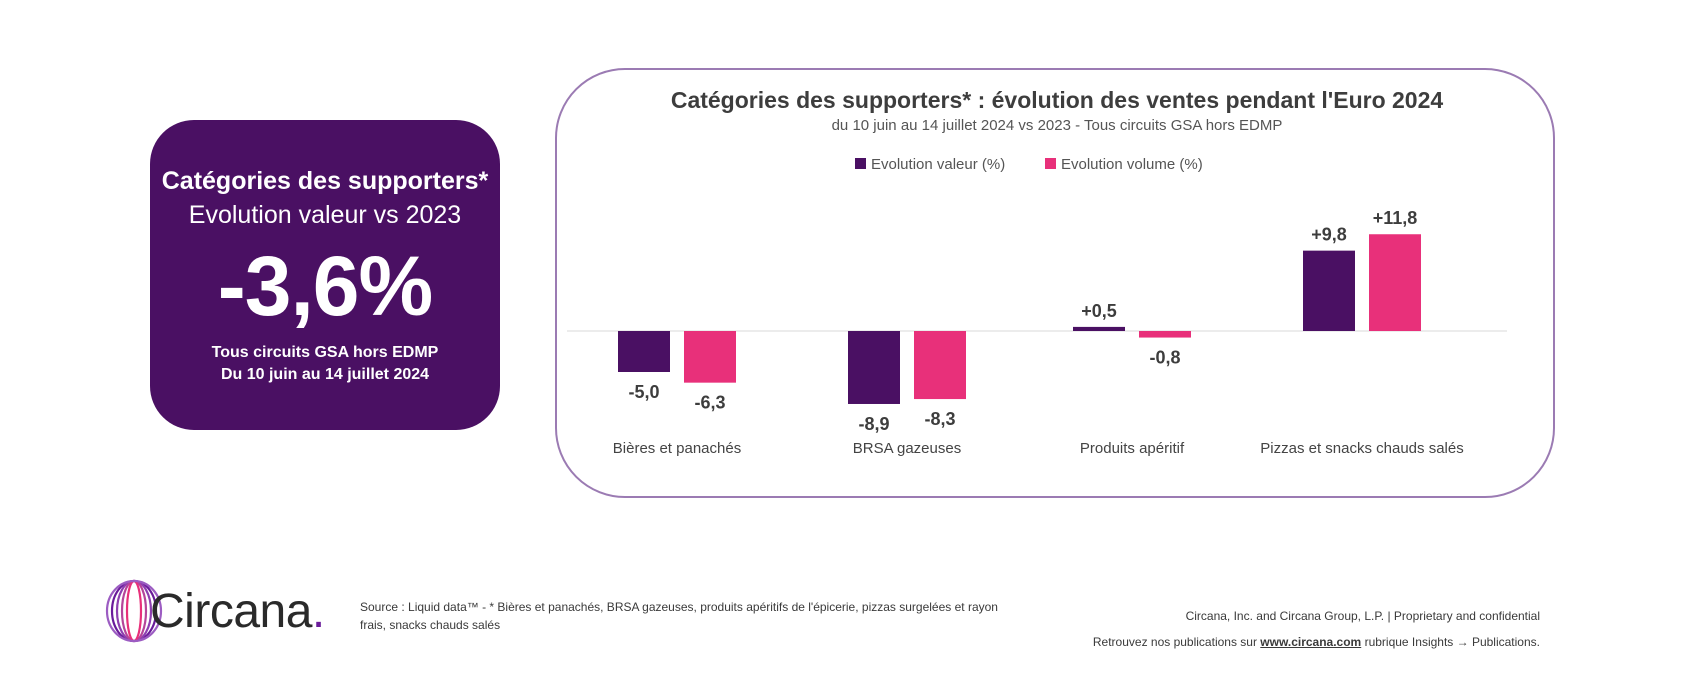  What do you see at coordinates (643, 392) in the screenshot?
I see `data-label-1-1: -5,0` at bounding box center [643, 392].